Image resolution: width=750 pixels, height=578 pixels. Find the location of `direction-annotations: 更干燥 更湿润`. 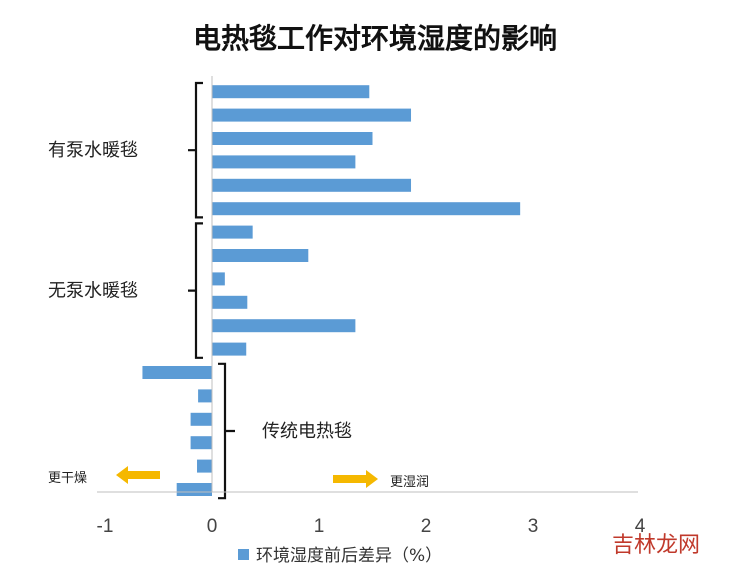

direction-annotations: 更干燥 更湿润 is located at coordinates (238, 478).